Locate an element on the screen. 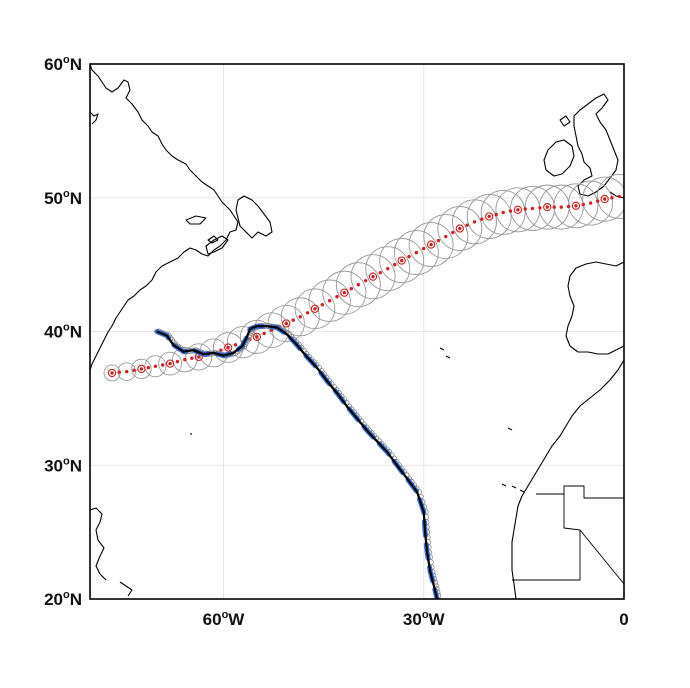  coastline-pei is located at coordinates (213, 239).